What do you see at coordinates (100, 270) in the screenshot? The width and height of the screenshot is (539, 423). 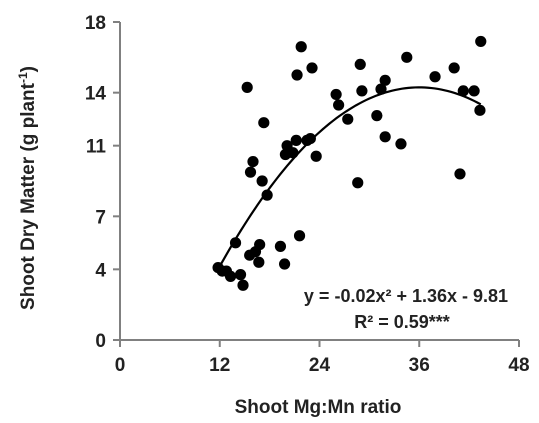 I see `y-tick-label: 4` at bounding box center [100, 270].